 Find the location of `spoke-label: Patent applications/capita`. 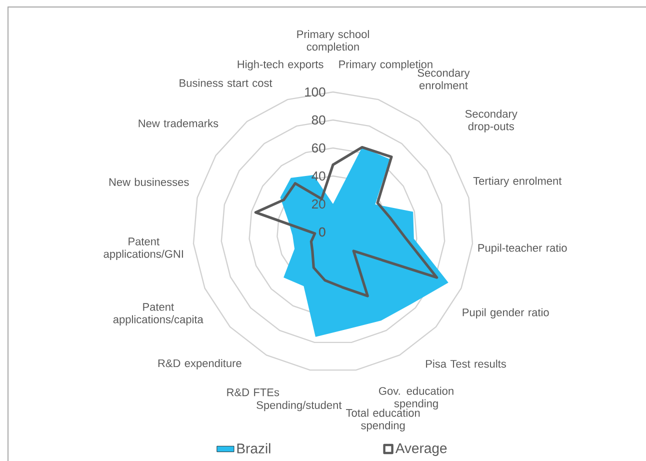

spoke-label: Patent applications/capita is located at coordinates (158, 314).